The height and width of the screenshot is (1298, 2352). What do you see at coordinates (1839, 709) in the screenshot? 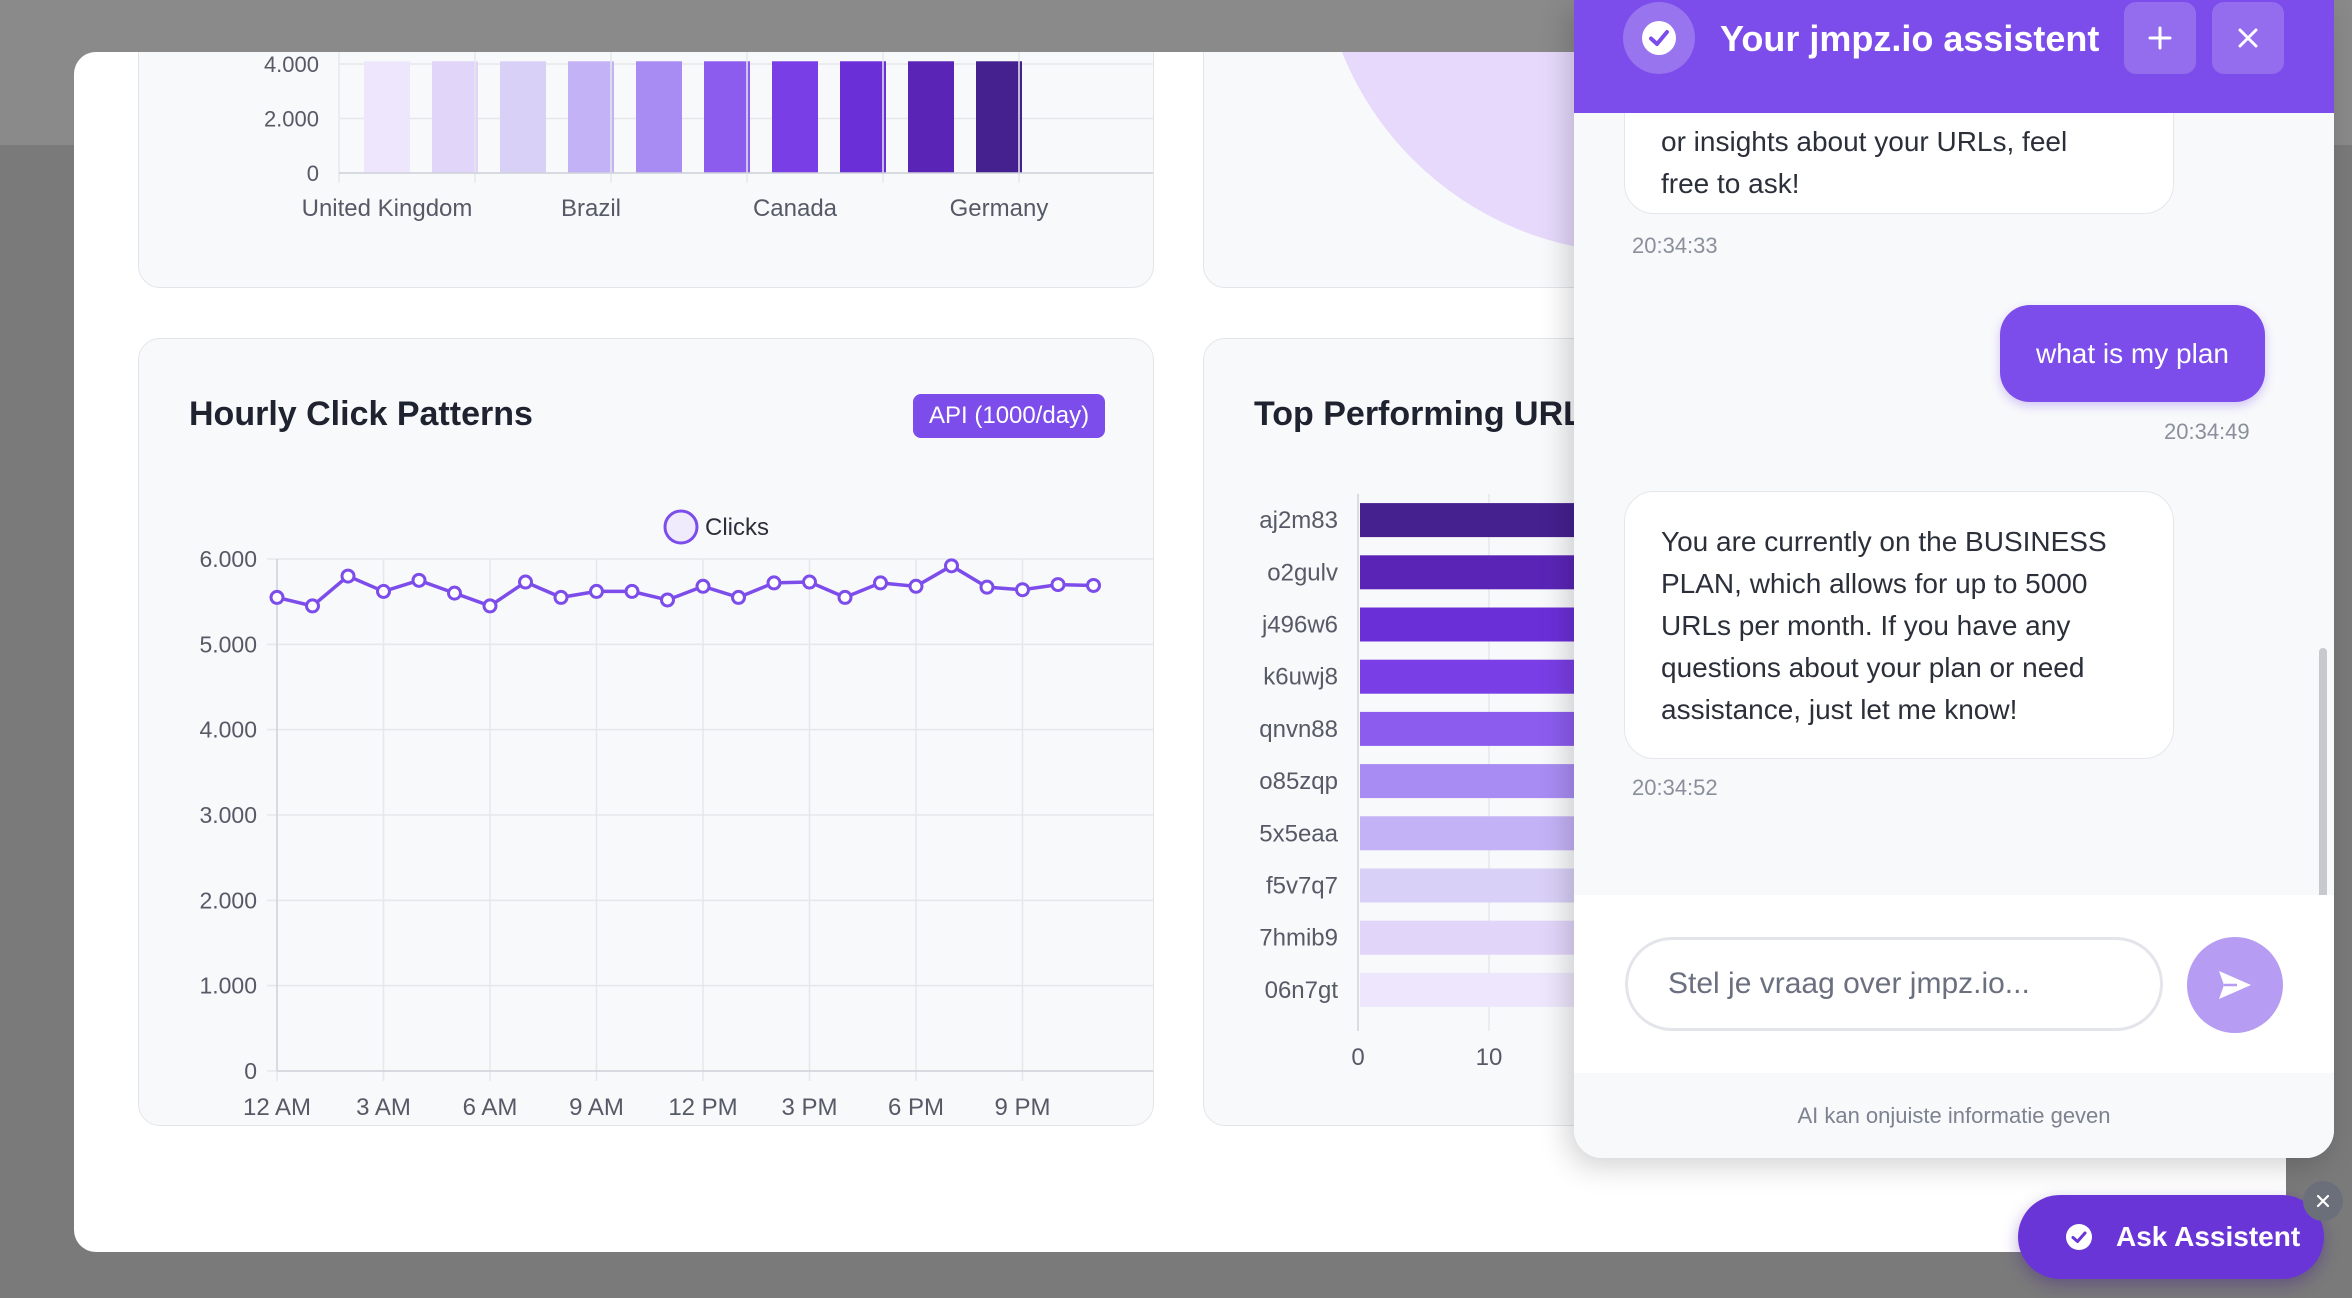
I see `message-line: assistance, just let me know!` at bounding box center [1839, 709].